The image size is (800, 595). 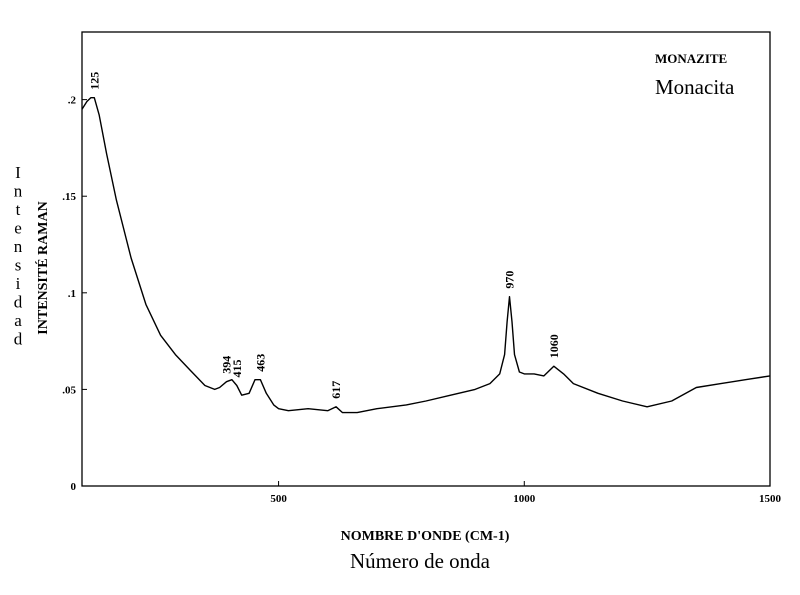 I want to click on x-tick-label: 1000, so click(x=524, y=499).